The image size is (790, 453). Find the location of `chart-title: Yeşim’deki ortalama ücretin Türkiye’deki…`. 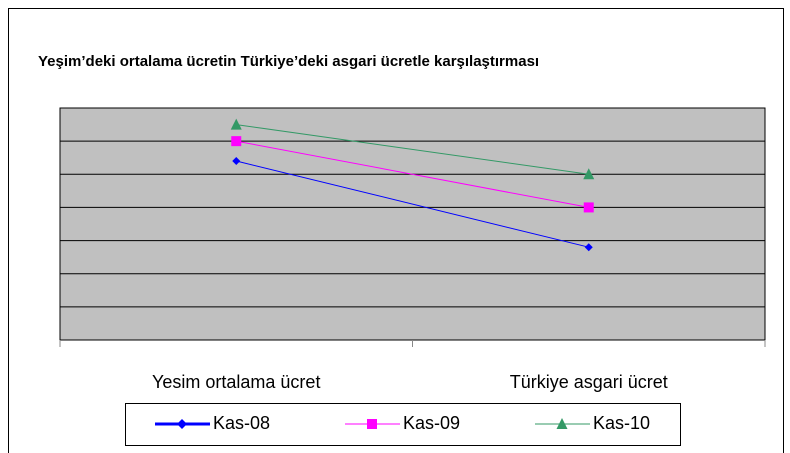

chart-title: Yeşim’deki ortalama ücretin Türkiye’deki… is located at coordinates (288, 61).